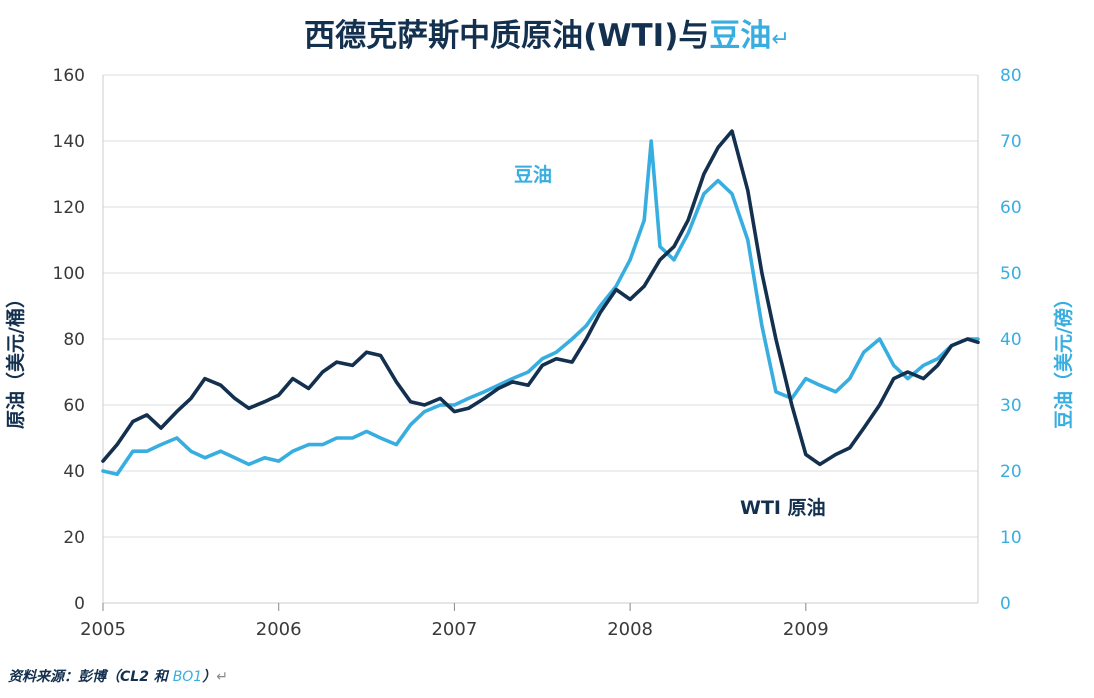 Image resolution: width=1094 pixels, height=698 pixels. I want to click on left-tick-label: 100, so click(69, 274).